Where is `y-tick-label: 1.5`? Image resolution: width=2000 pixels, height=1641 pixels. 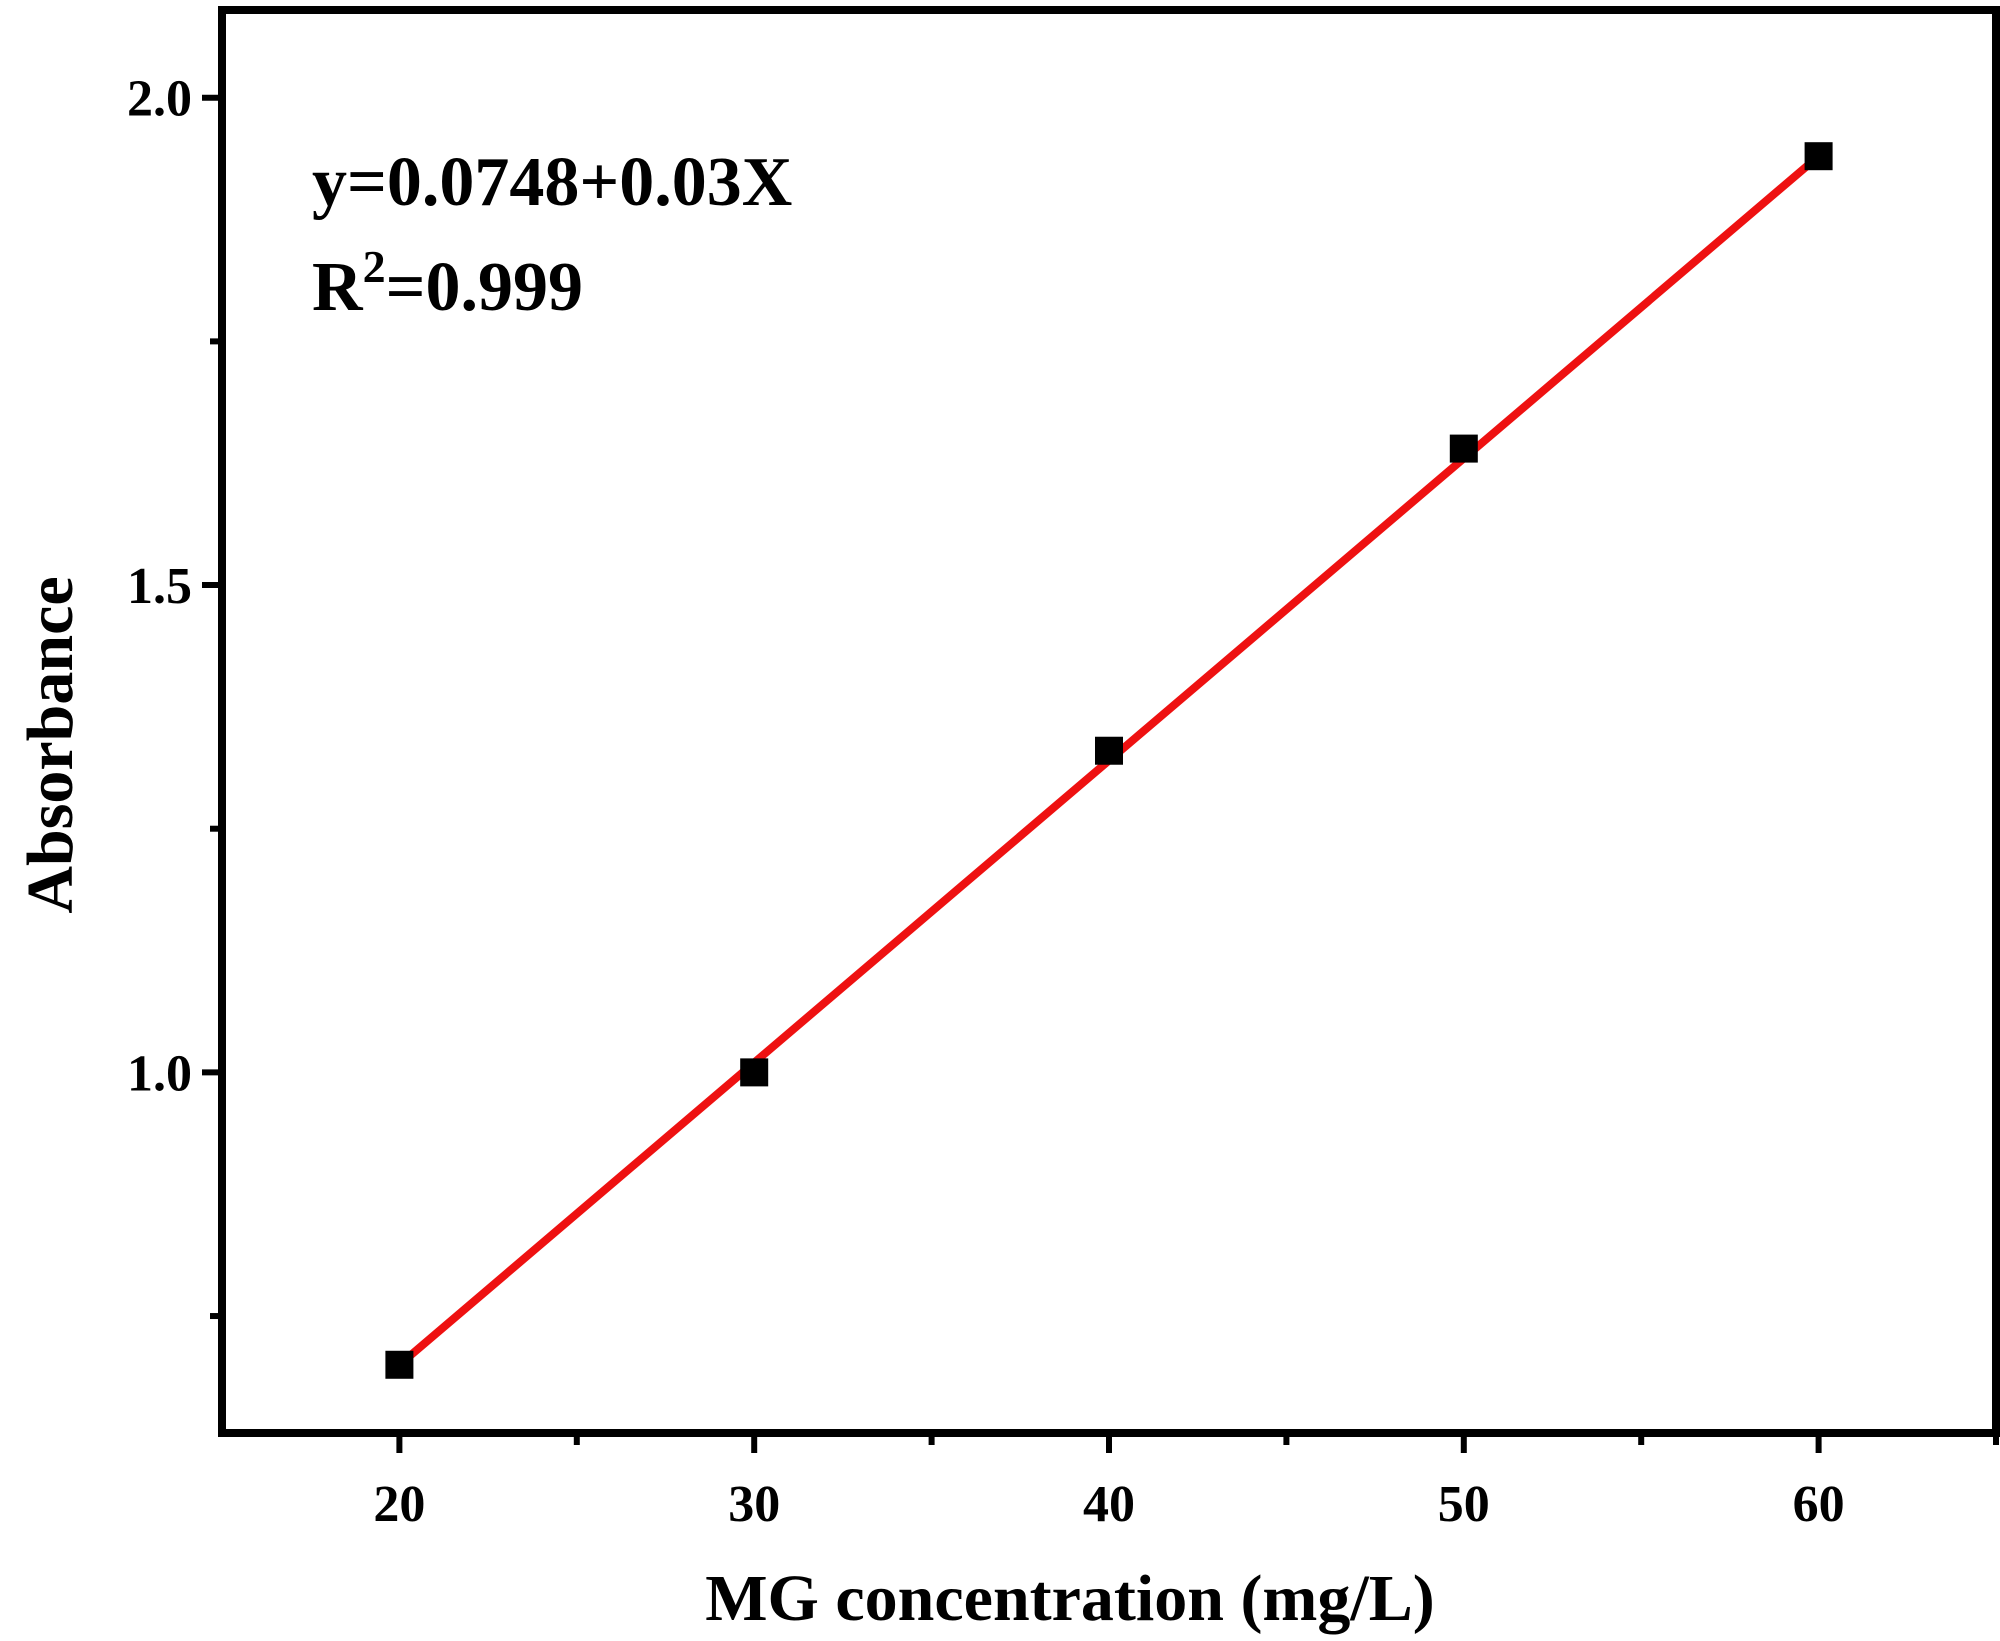
y-tick-label: 1.5 is located at coordinates (159, 586).